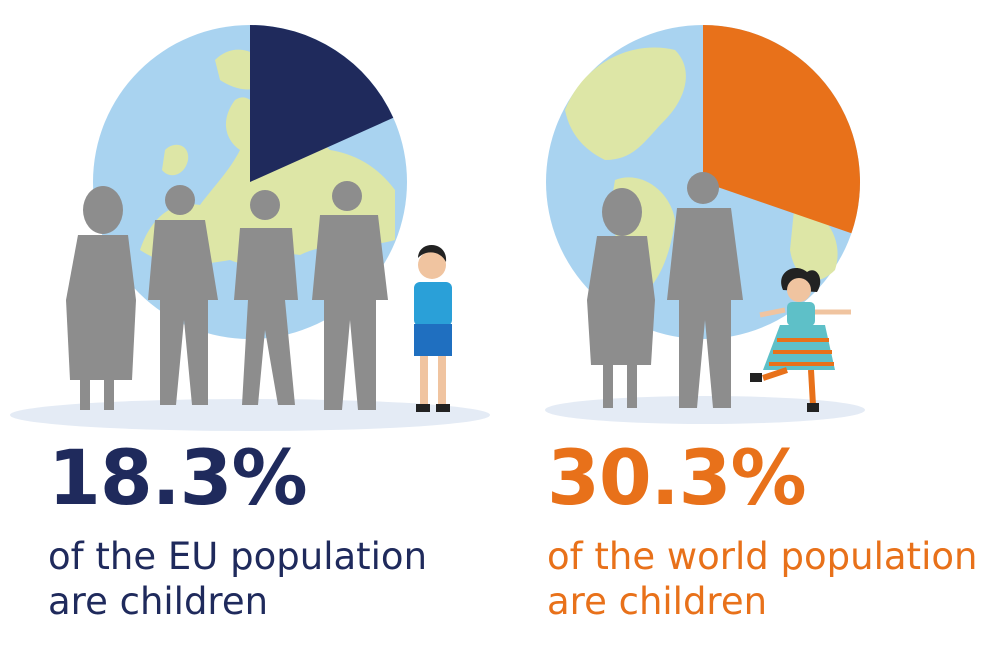  Describe the element at coordinates (657, 601) in the screenshot. I see `world-caption-line2: are children` at that location.